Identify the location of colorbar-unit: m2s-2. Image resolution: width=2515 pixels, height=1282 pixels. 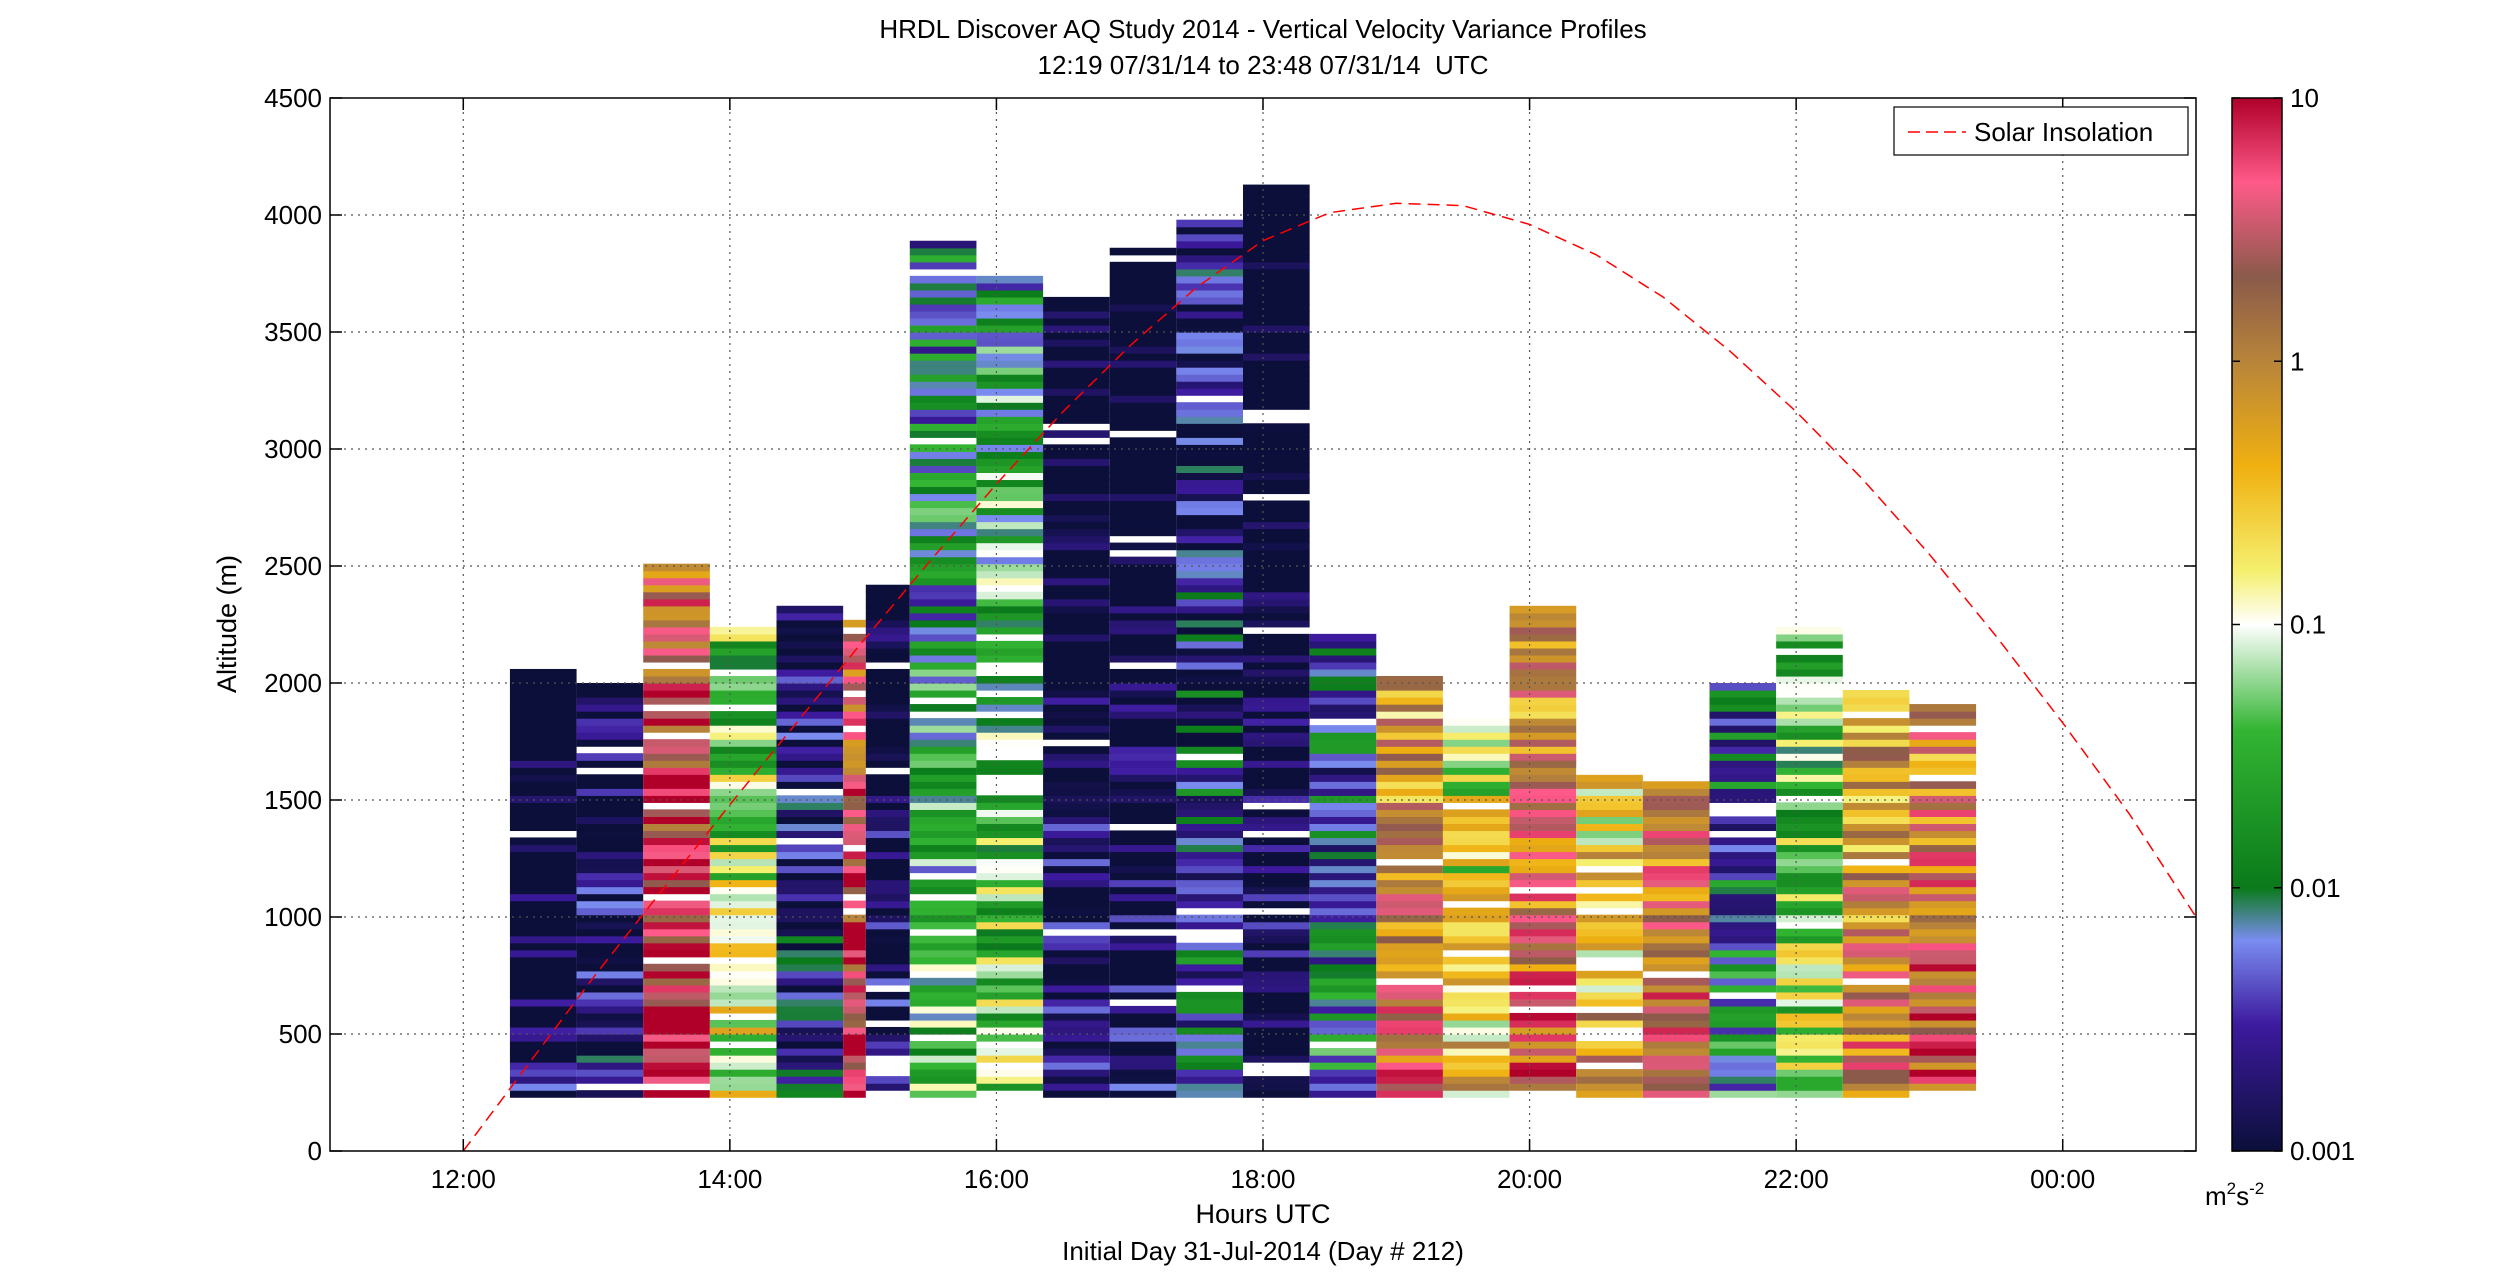
(2234, 1195).